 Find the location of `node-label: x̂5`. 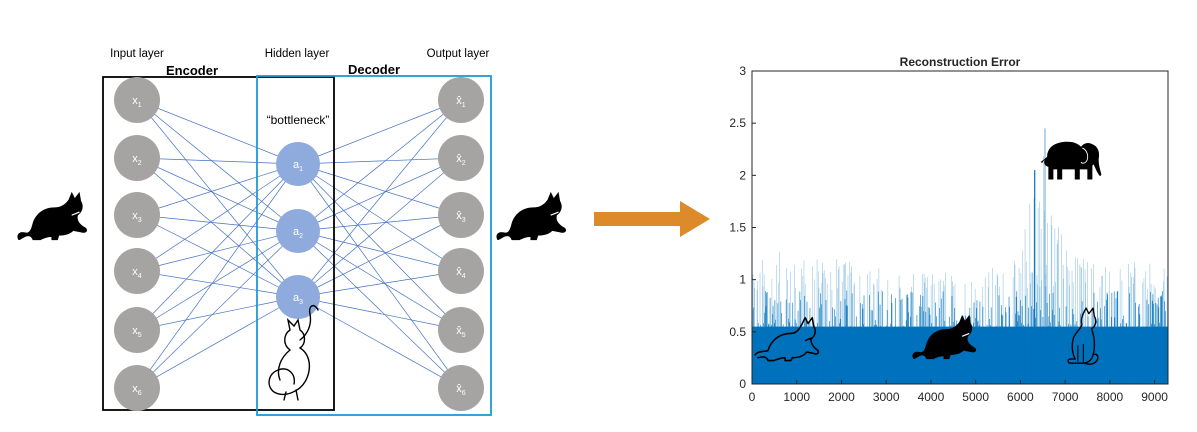

node-label: x̂5 is located at coordinates (461, 332).